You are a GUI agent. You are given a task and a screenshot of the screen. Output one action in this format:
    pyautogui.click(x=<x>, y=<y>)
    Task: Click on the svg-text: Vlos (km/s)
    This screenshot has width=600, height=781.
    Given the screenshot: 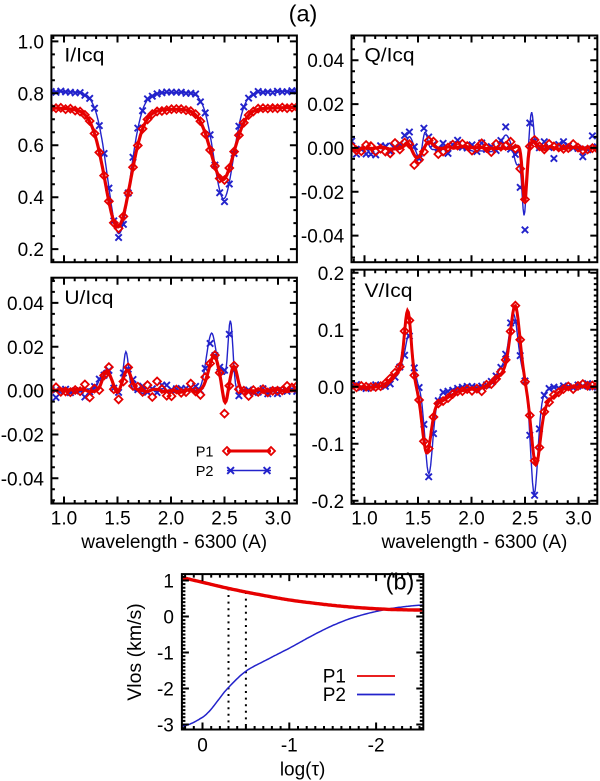 What is the action you would take?
    pyautogui.click(x=135, y=652)
    